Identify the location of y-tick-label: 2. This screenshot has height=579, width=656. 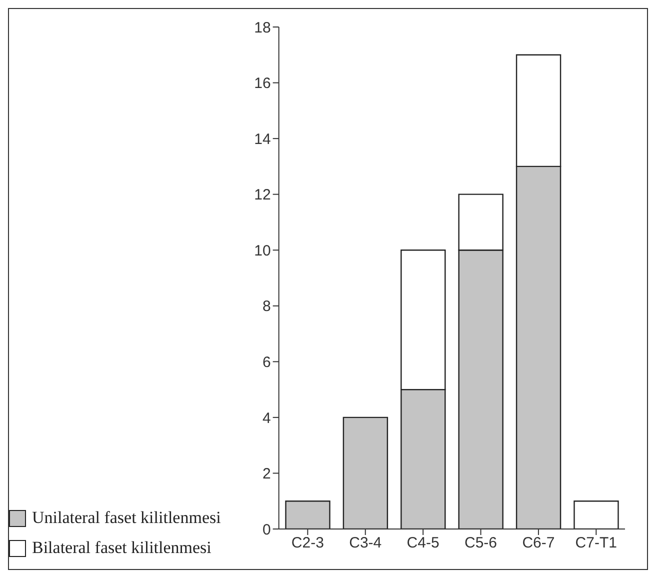
(266, 474).